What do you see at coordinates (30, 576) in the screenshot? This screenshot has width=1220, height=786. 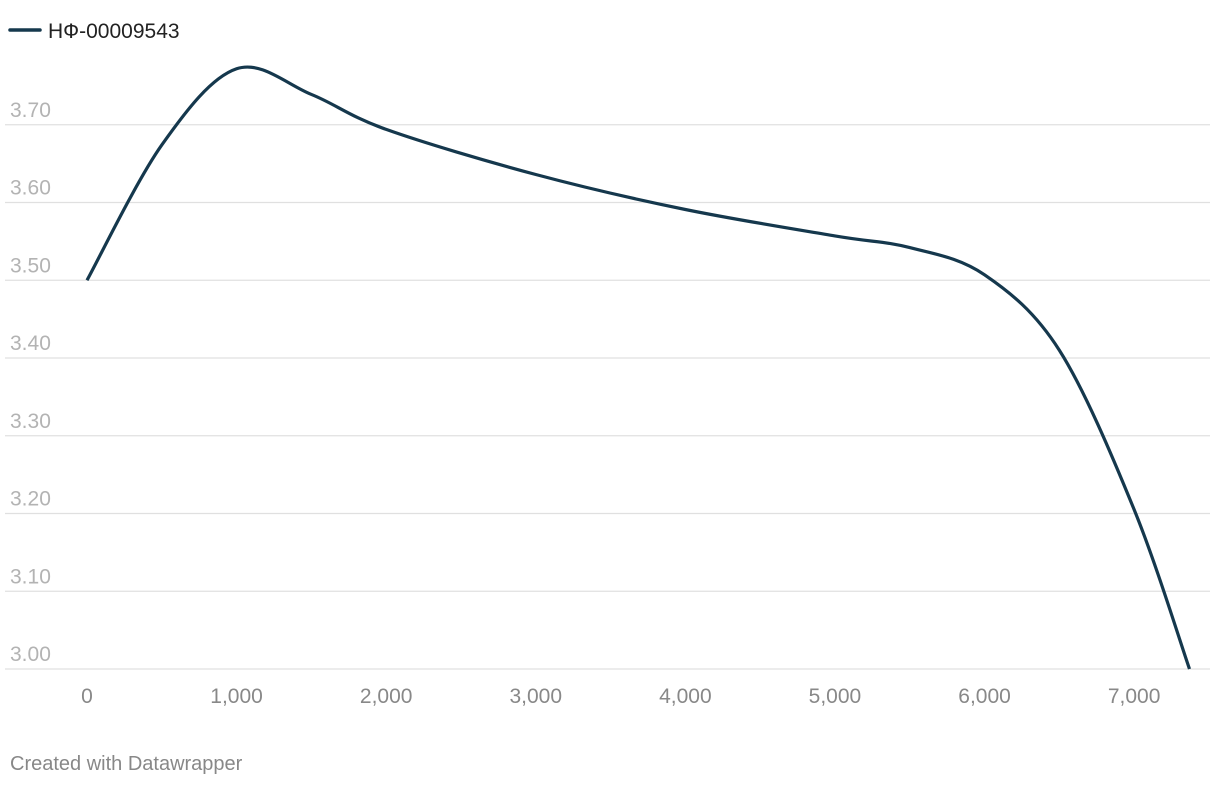 I see `y-tick-label: 3.10` at bounding box center [30, 576].